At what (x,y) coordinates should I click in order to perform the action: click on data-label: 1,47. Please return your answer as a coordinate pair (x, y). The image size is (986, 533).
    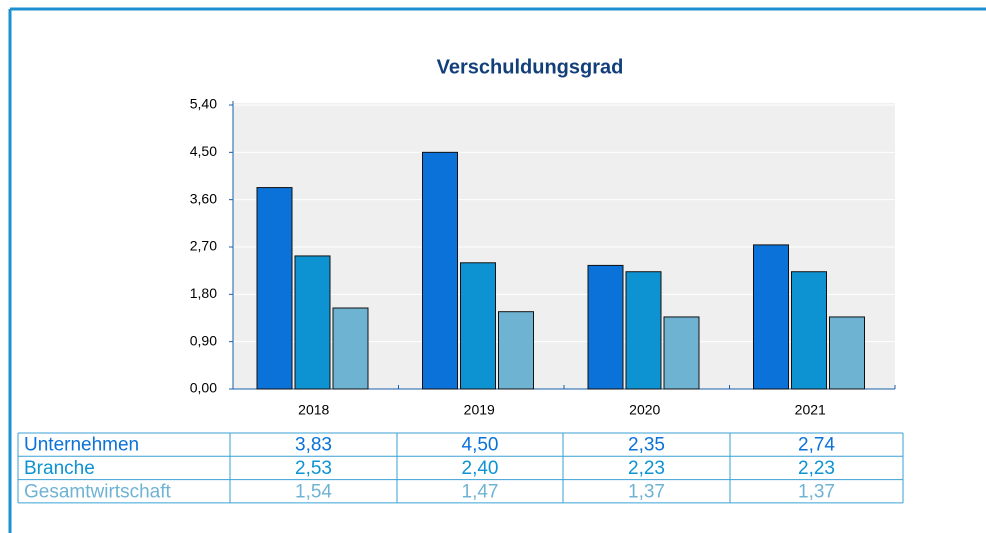
    Looking at the image, I should click on (480, 491).